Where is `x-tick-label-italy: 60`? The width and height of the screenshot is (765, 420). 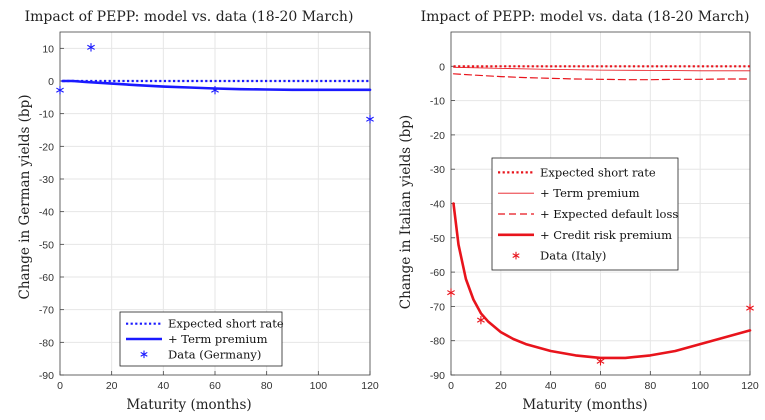 x-tick-label-italy: 60 is located at coordinates (601, 386).